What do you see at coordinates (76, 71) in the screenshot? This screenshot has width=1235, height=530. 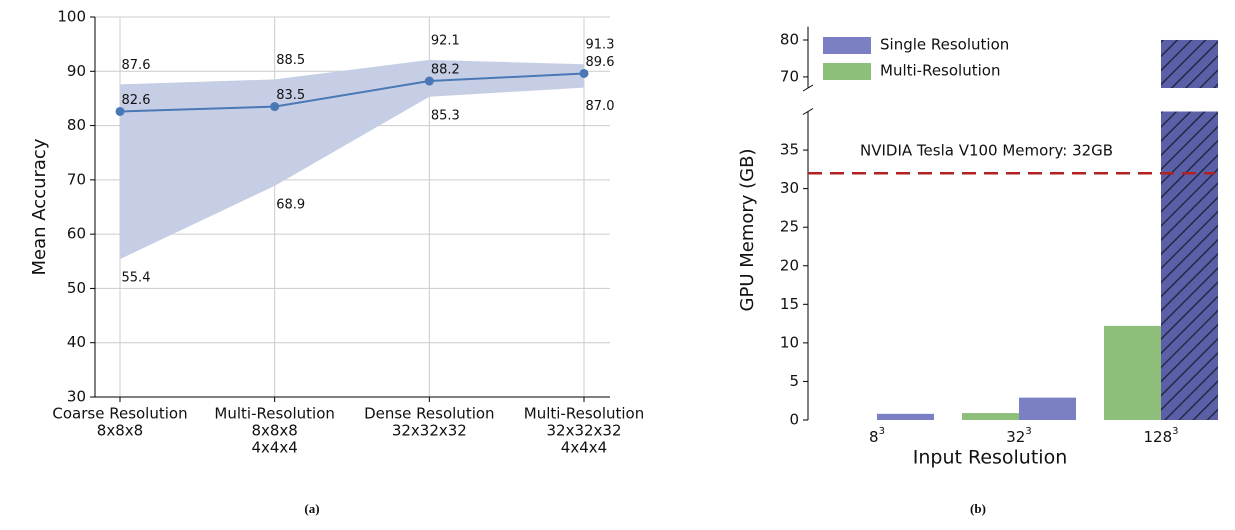 I see `y-tick-label: 90` at bounding box center [76, 71].